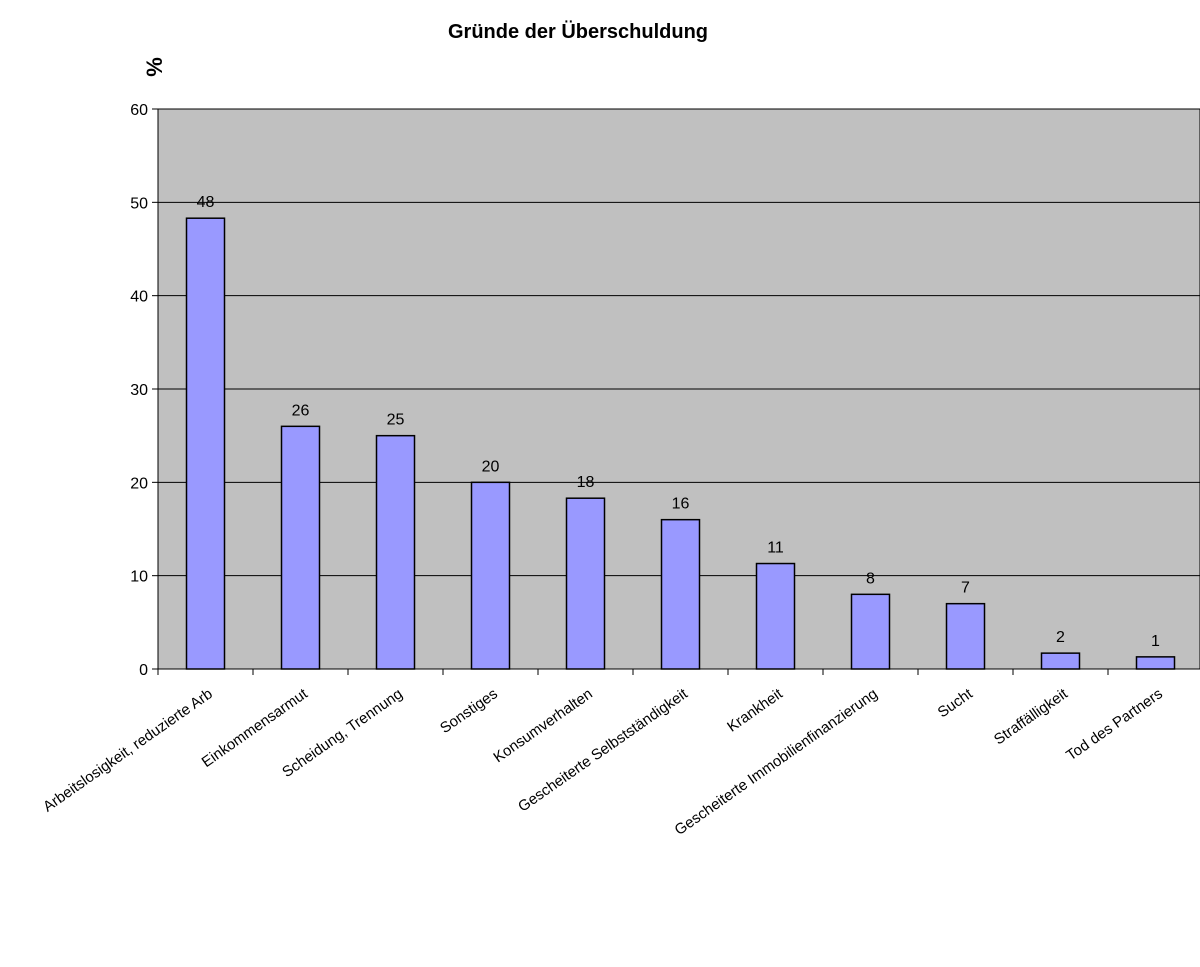  Describe the element at coordinates (1155, 641) in the screenshot. I see `data-label: 1` at that location.